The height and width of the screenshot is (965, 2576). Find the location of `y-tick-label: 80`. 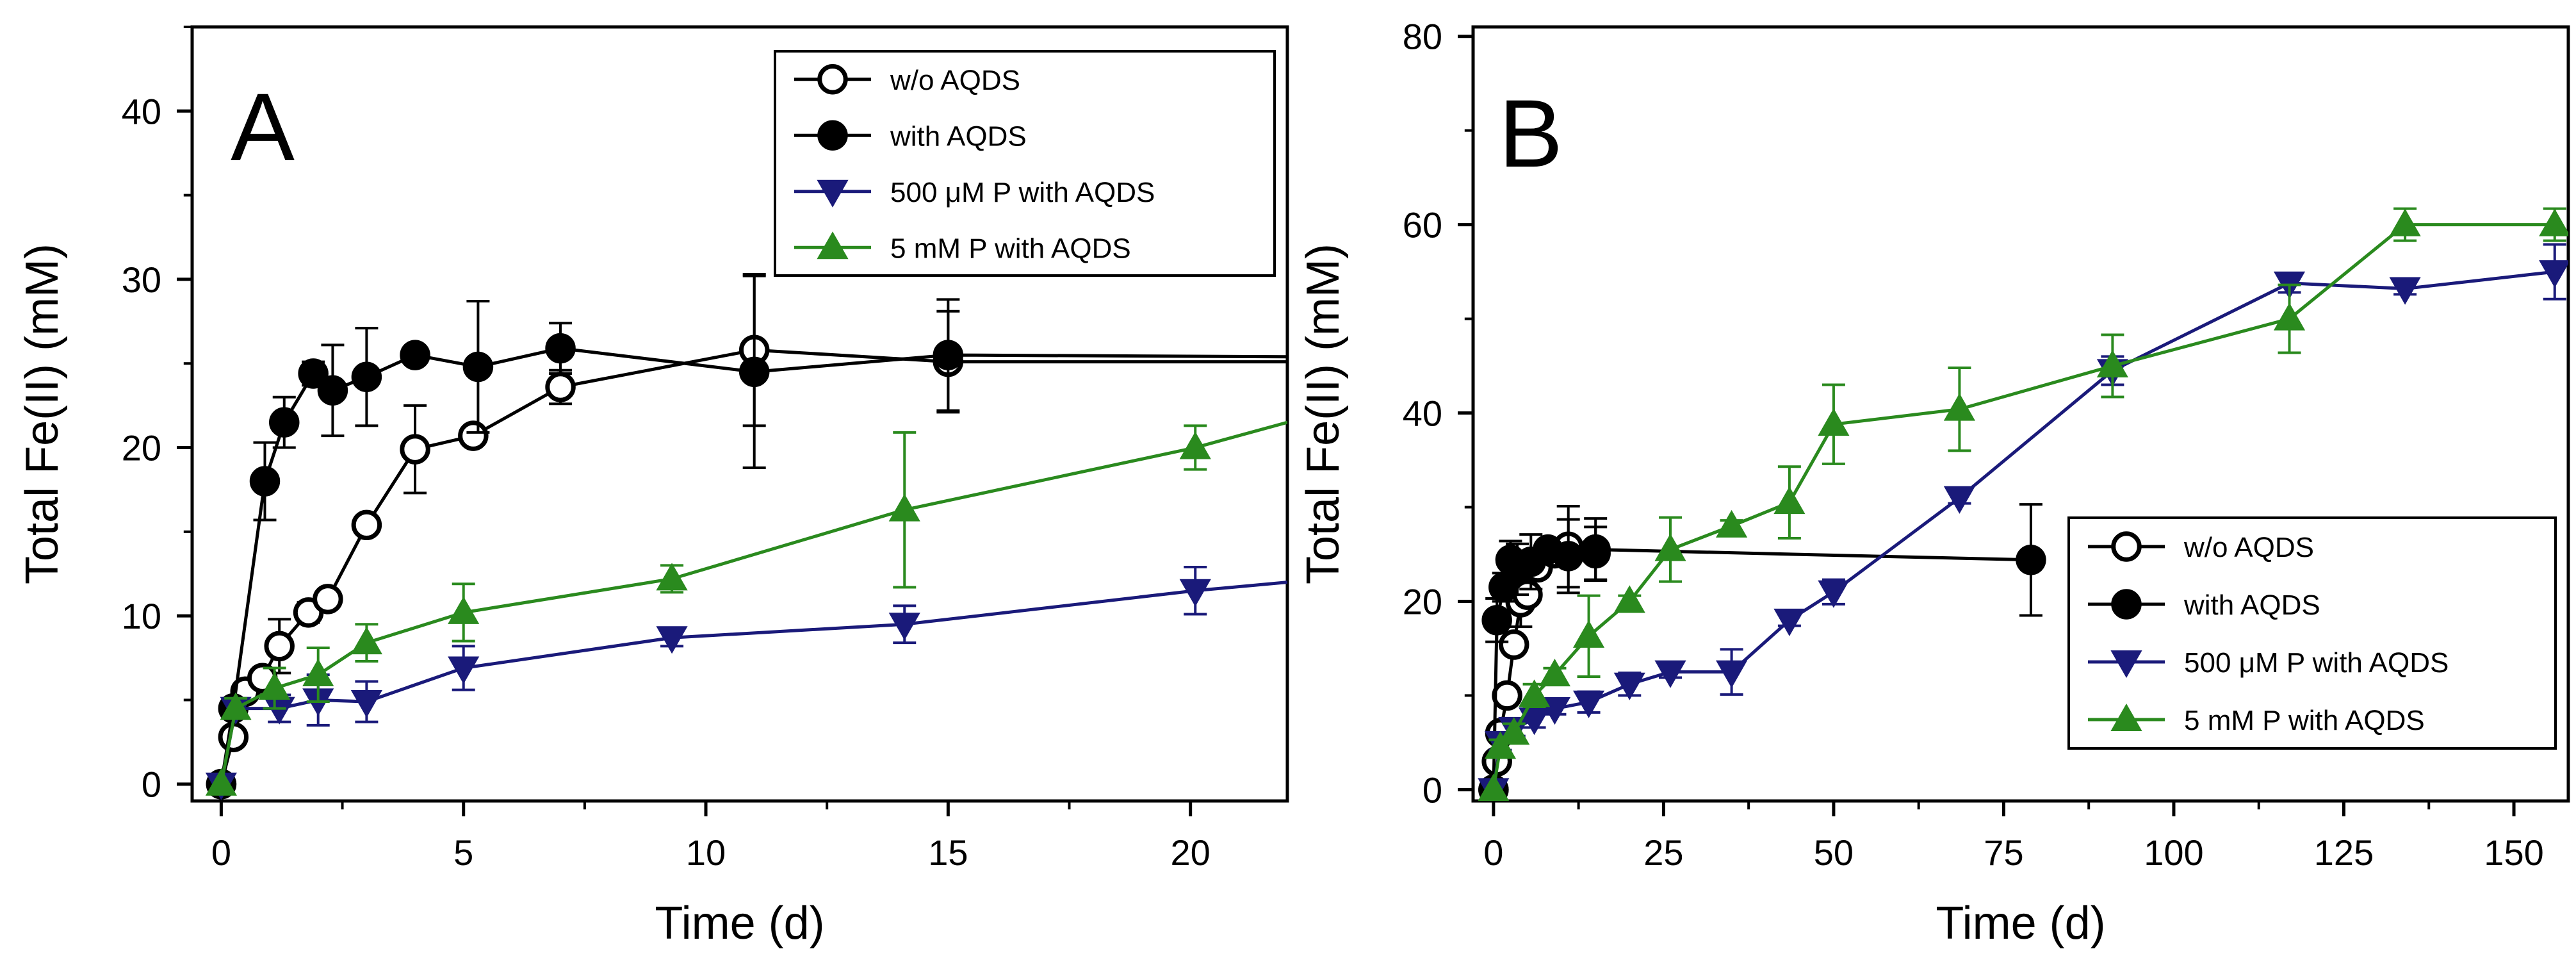

y-tick-label: 80 is located at coordinates (1422, 37).